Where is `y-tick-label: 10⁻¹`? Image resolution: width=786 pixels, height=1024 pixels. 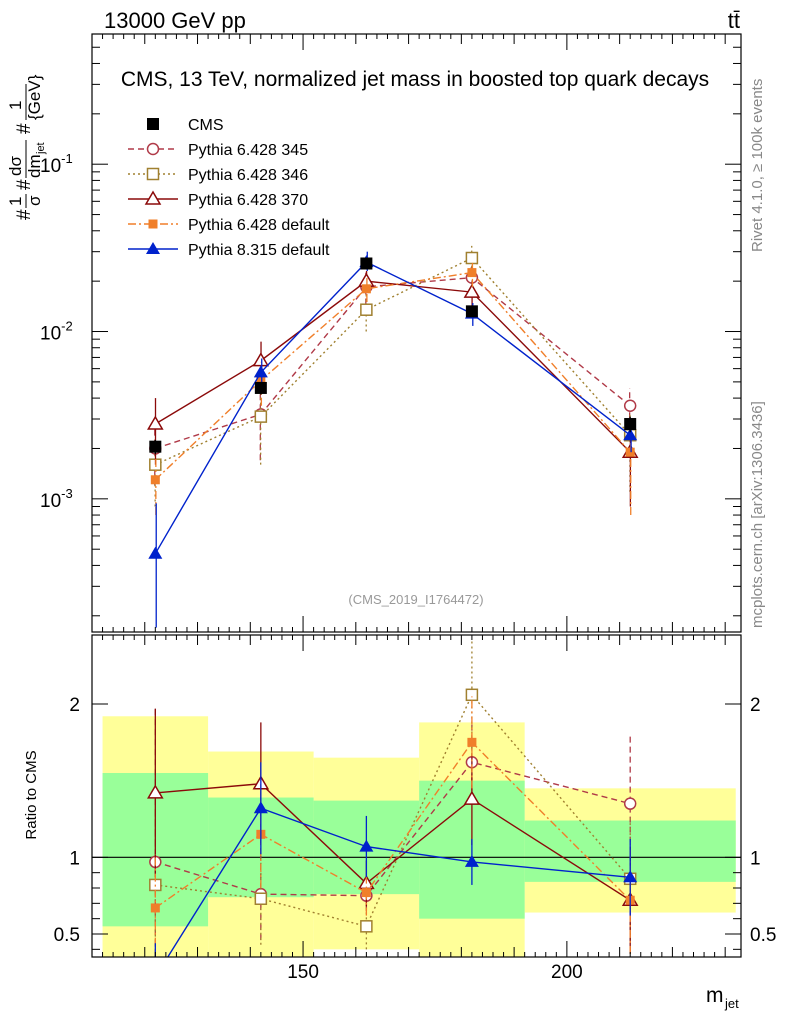
y-tick-label: 10⁻¹ is located at coordinates (56, 164).